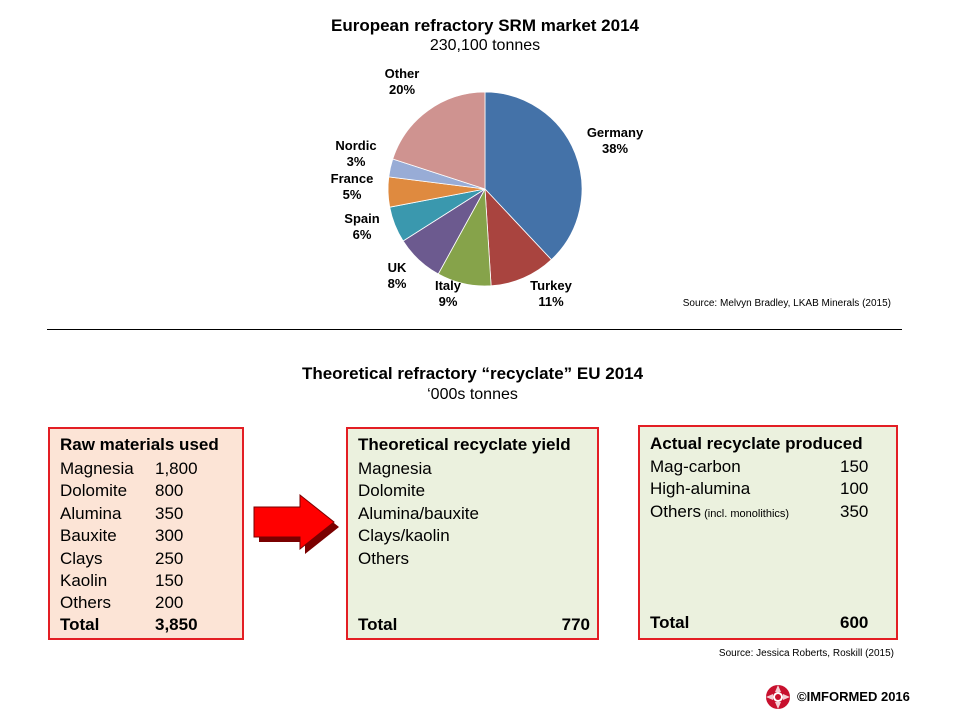  Describe the element at coordinates (574, 469) in the screenshot. I see `theoretical-row: Magnesia360` at that location.